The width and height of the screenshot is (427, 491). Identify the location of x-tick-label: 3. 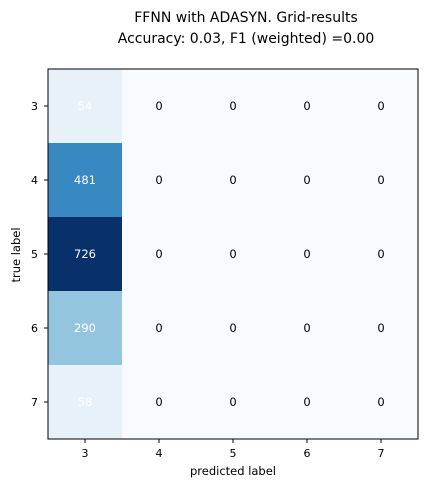
(85, 453).